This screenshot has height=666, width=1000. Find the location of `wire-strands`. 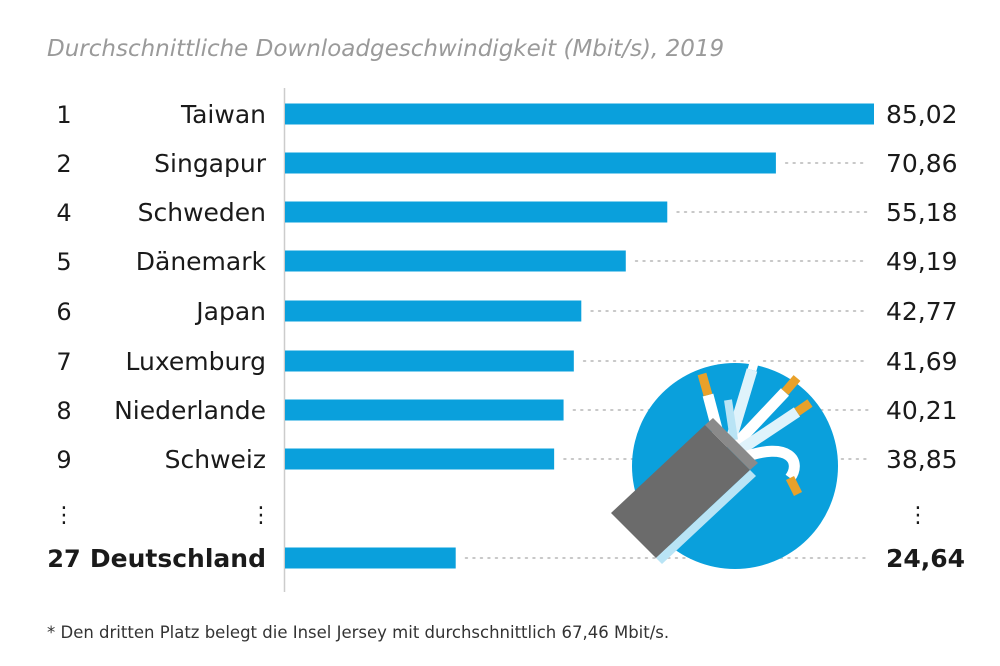

wire-strands is located at coordinates (755, 425).